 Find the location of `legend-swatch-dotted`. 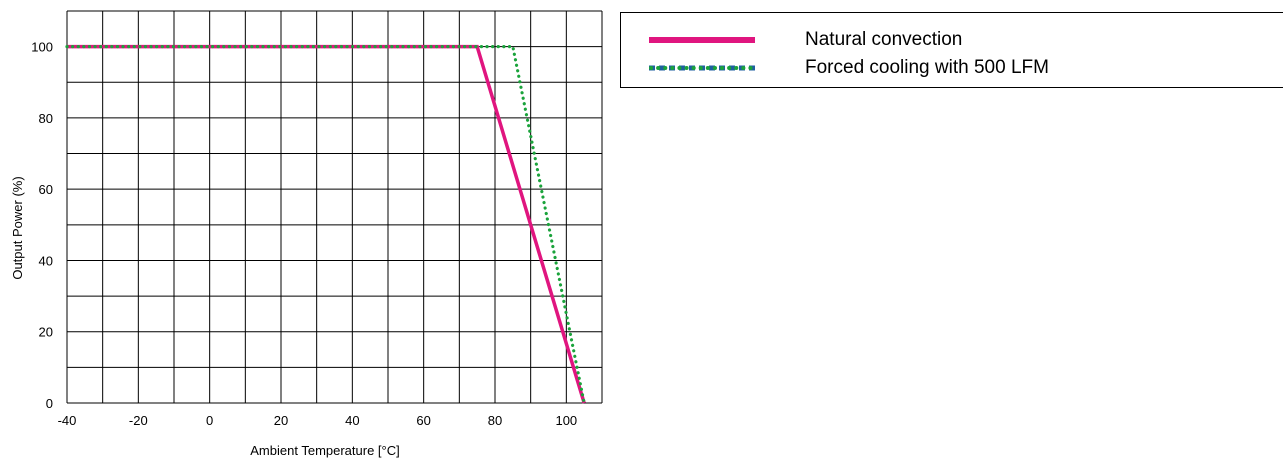

legend-swatch-dotted is located at coordinates (703, 68).